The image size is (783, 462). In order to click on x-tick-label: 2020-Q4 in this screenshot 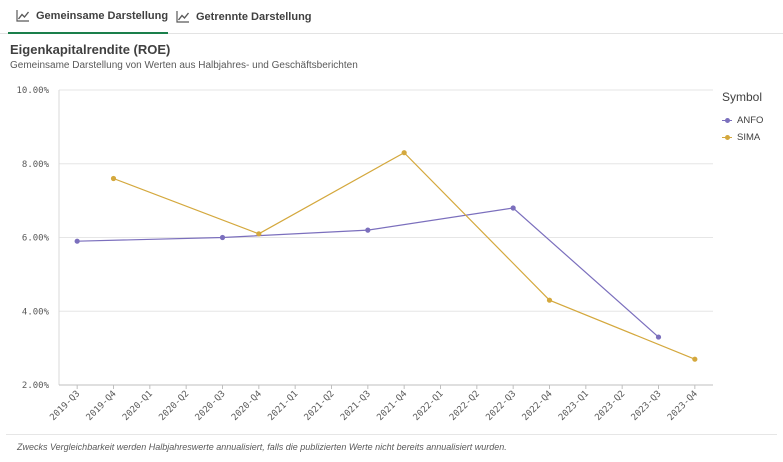, I will do `click(247, 406)`.